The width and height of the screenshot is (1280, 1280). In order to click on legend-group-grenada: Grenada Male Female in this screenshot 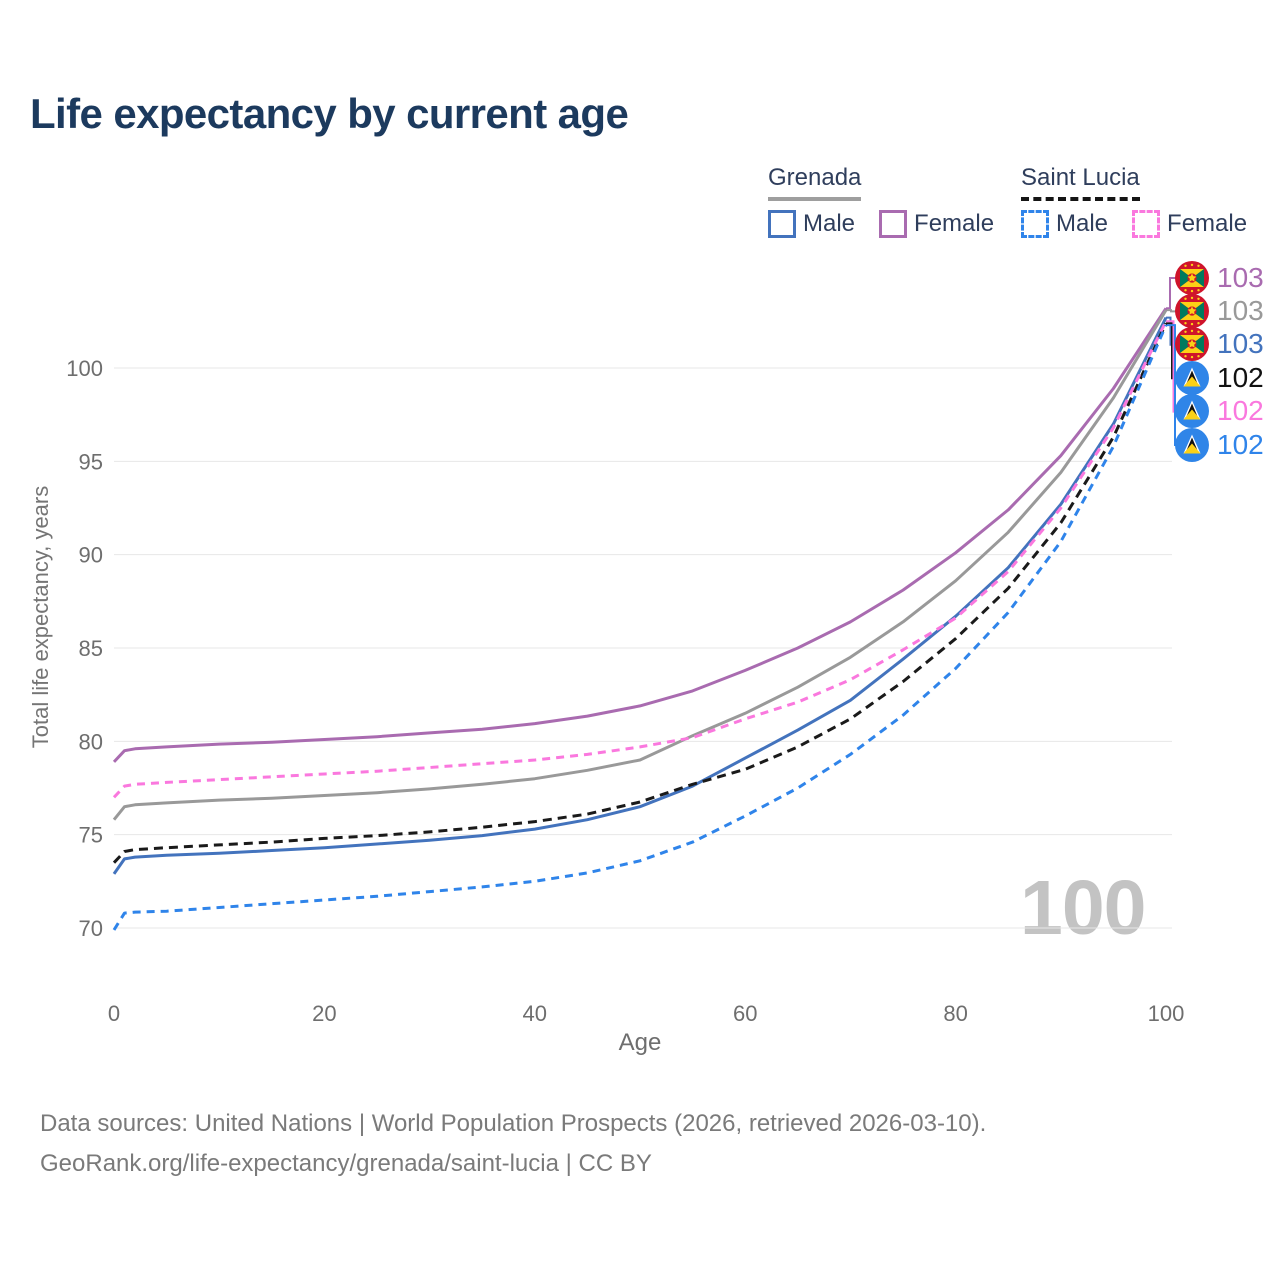, I will do `click(893, 201)`.